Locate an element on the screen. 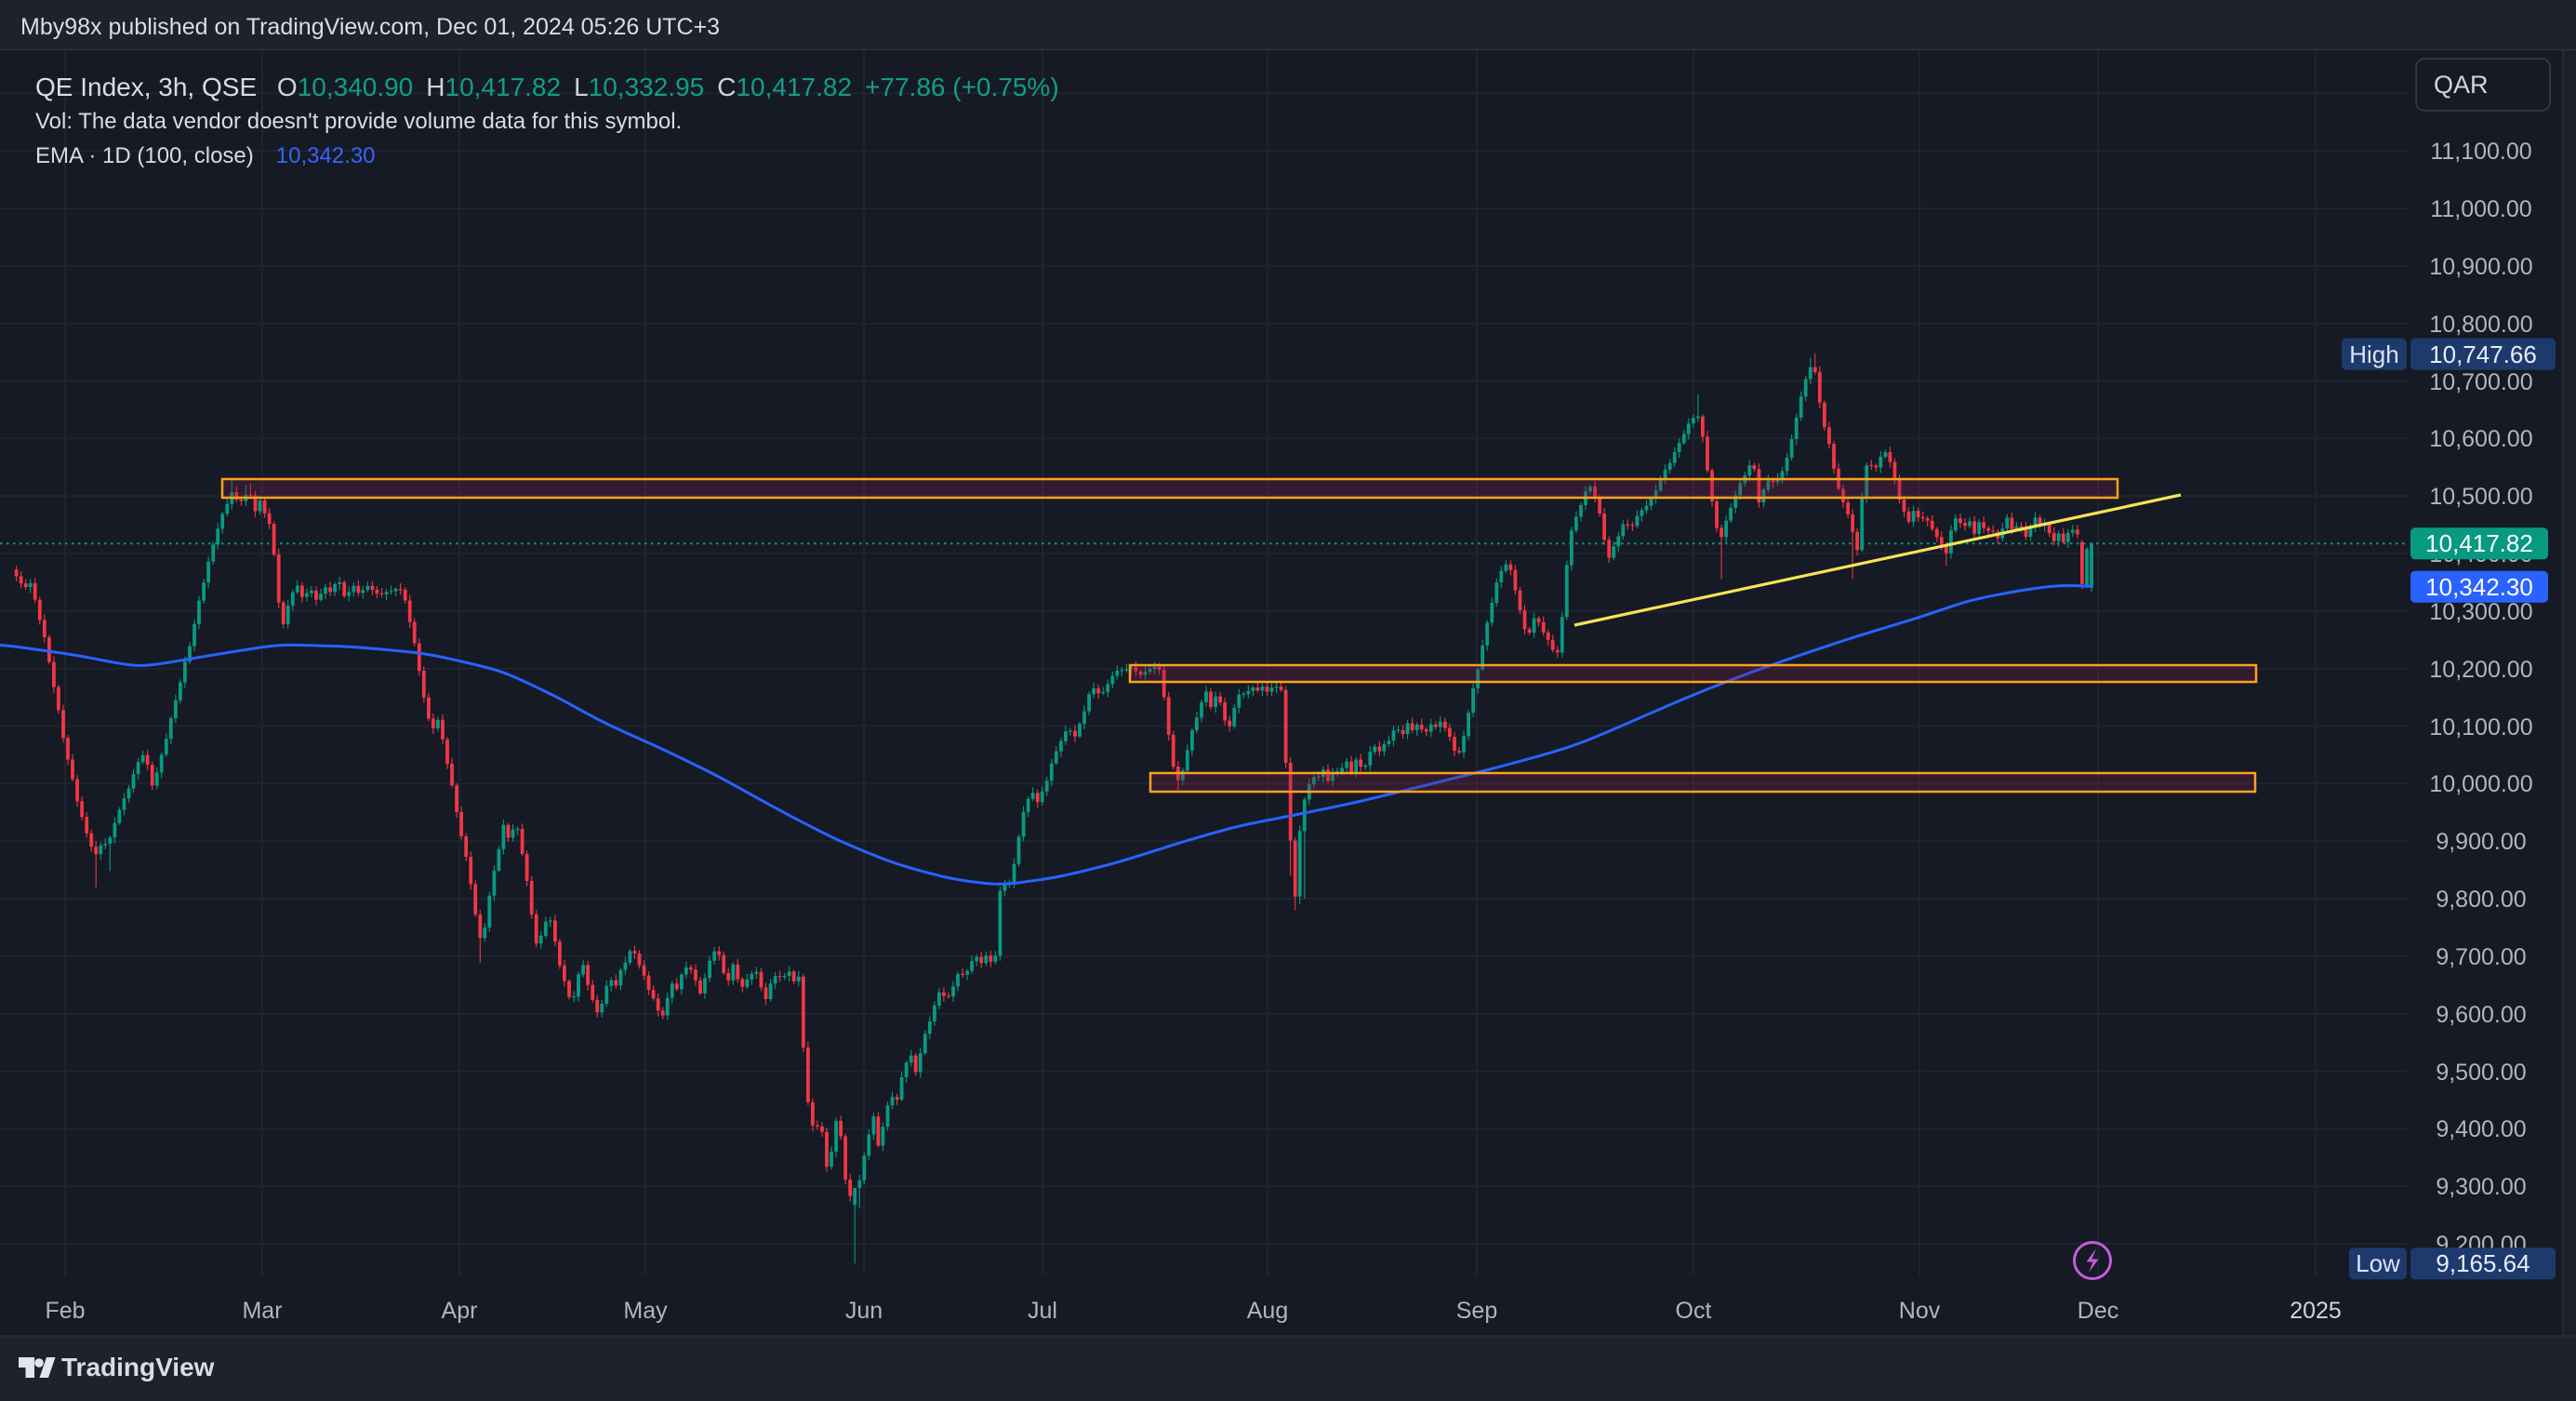 The height and width of the screenshot is (1401, 2576). svg-text: 10,200.00 is located at coordinates (2480, 670).